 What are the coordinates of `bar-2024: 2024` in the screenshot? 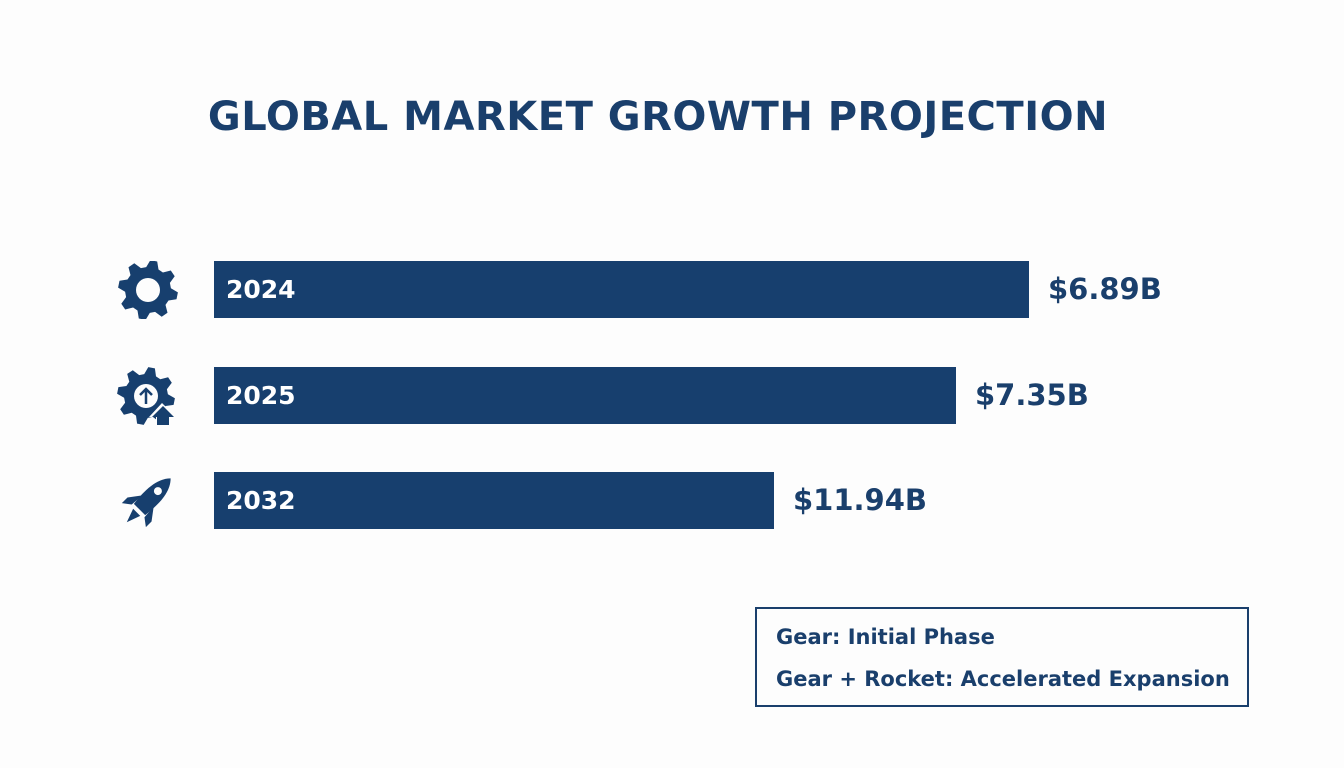 It's located at (621, 289).